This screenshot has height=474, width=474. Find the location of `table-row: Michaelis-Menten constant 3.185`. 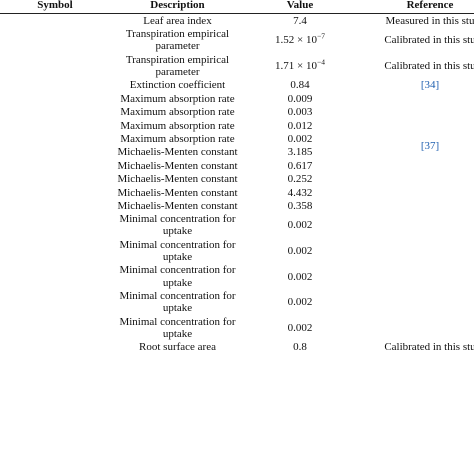

table-row: Michaelis-Menten constant 3.185 is located at coordinates (237, 152).